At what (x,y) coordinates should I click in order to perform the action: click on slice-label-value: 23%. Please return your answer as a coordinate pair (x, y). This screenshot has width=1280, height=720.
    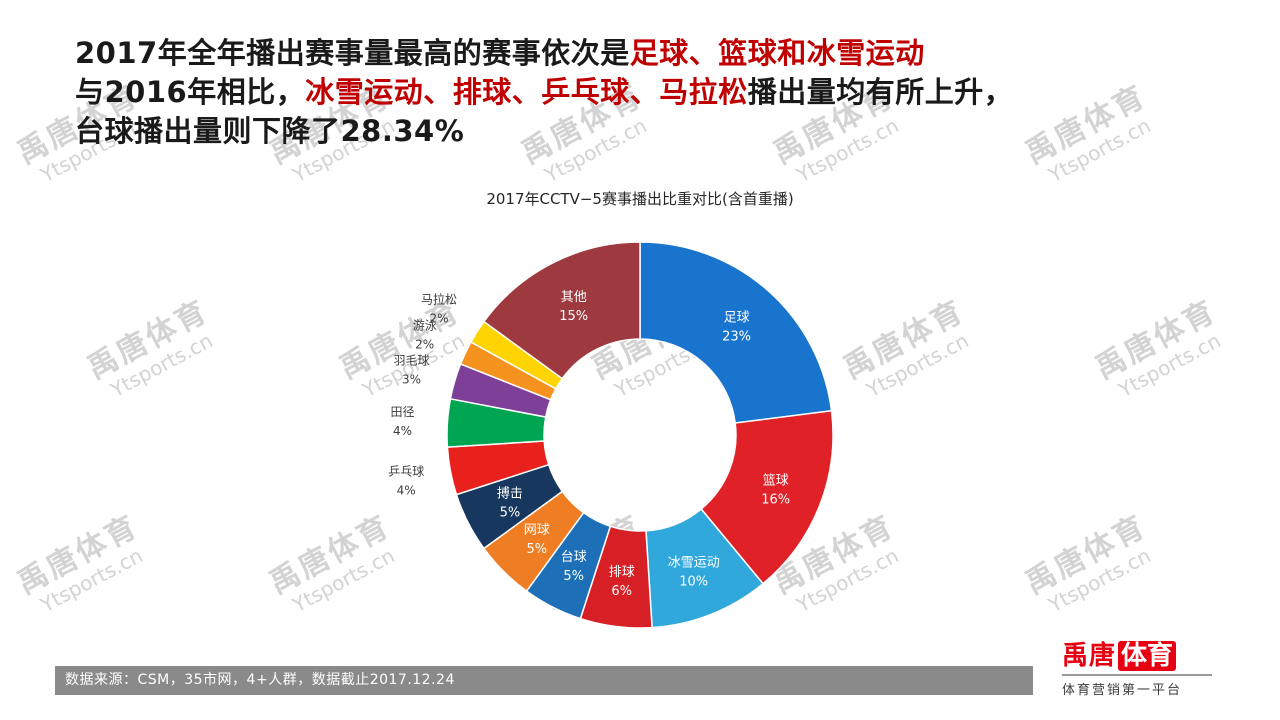
    Looking at the image, I should click on (736, 337).